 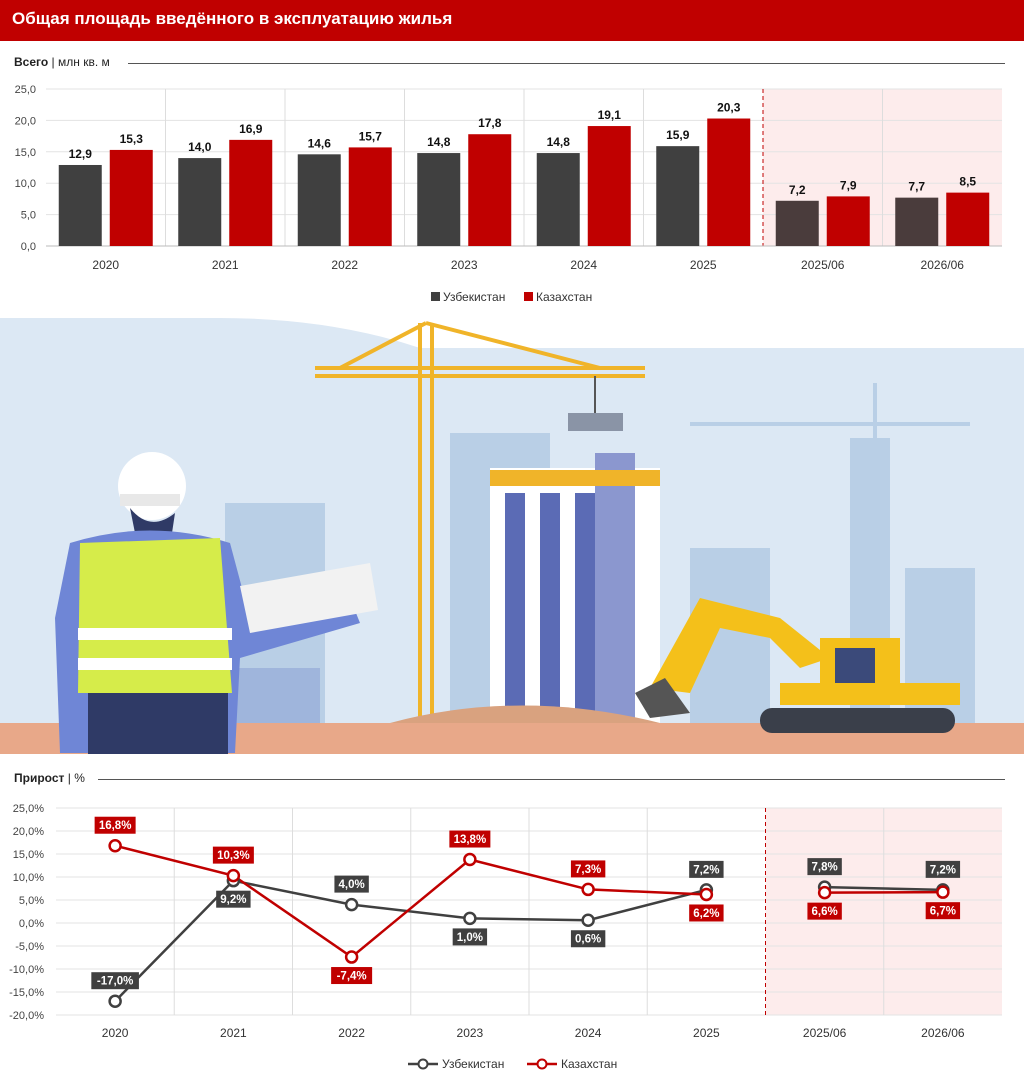 What do you see at coordinates (132, 139) in the screenshot?
I see `bar-value-label: 15,3` at bounding box center [132, 139].